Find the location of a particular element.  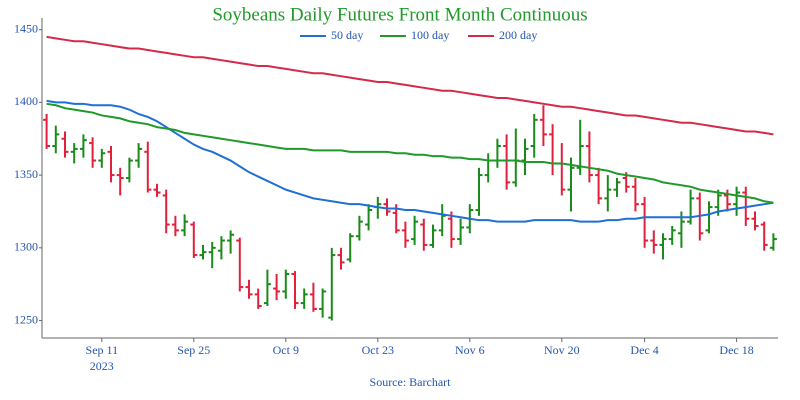

y-tick-label: 1400 is located at coordinates (26, 101).